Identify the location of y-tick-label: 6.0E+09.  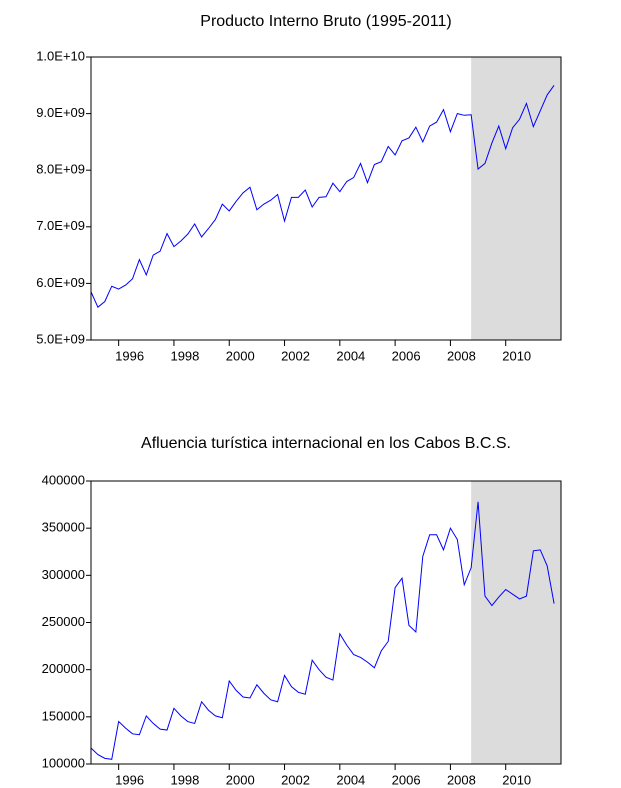
(60, 282).